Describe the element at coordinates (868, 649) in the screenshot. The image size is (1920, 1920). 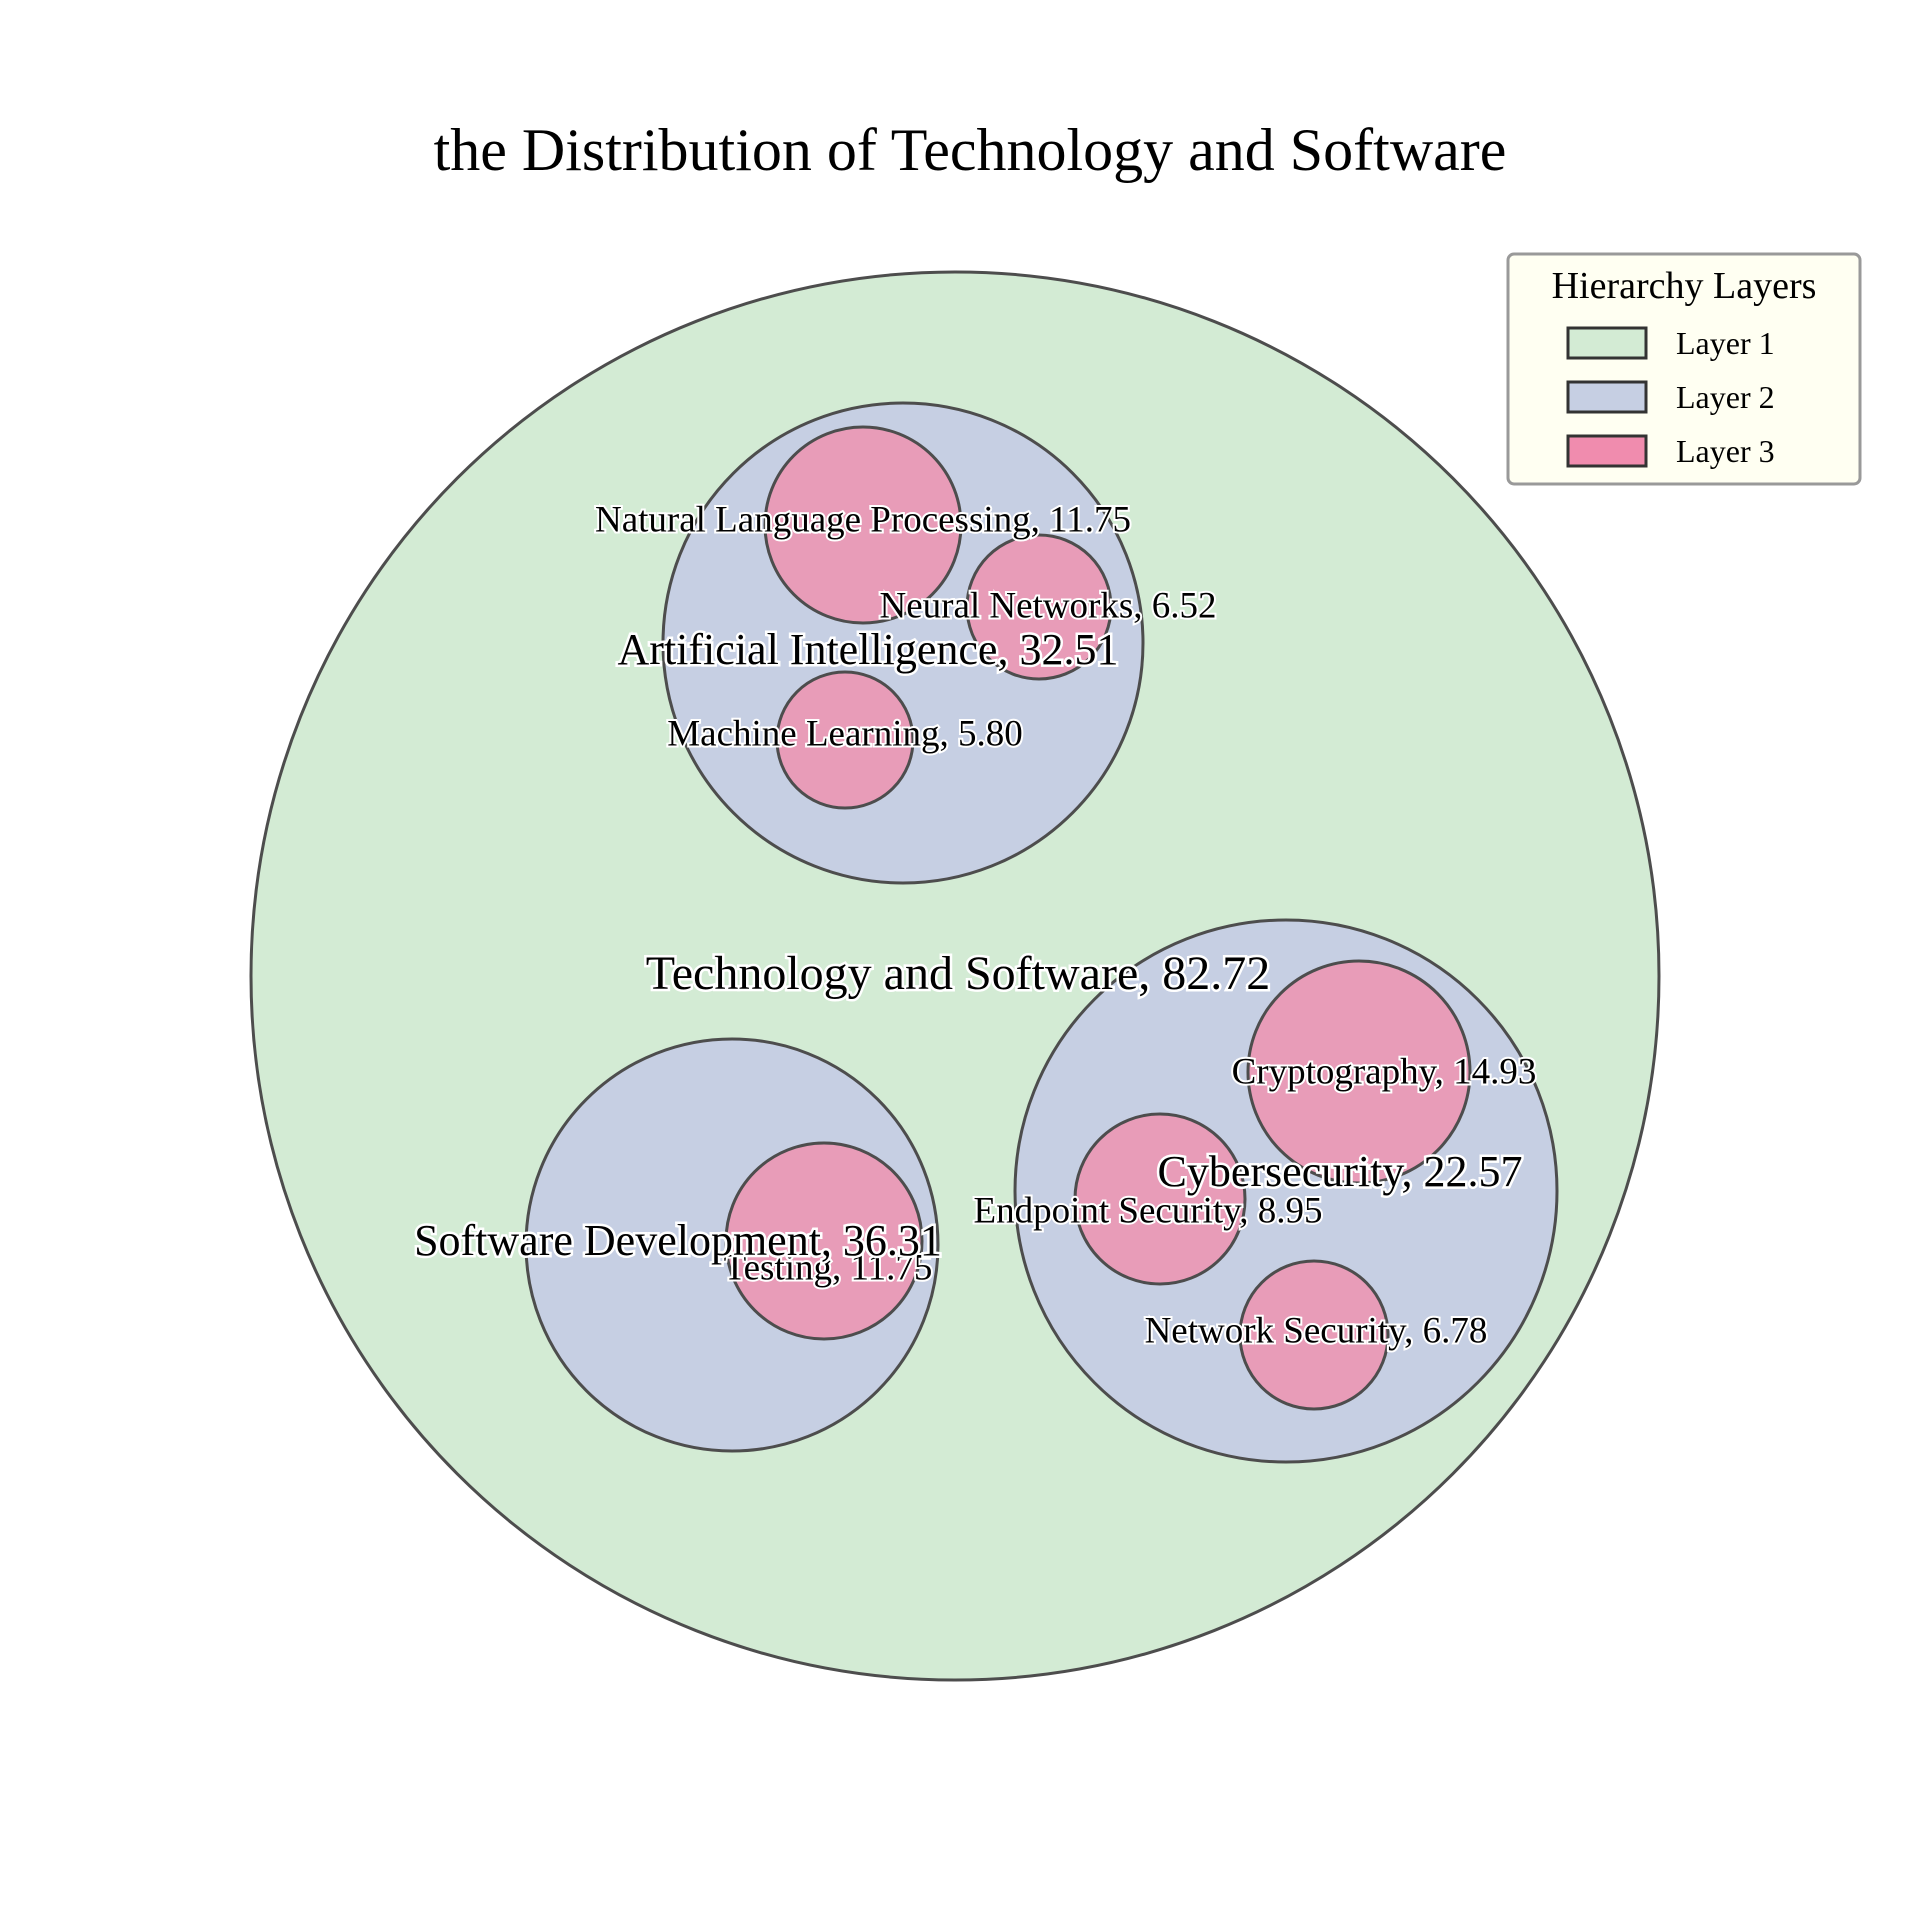
I see `bubble-label-artificial-intelligence: Artificial Intelligence, 32.51` at that location.